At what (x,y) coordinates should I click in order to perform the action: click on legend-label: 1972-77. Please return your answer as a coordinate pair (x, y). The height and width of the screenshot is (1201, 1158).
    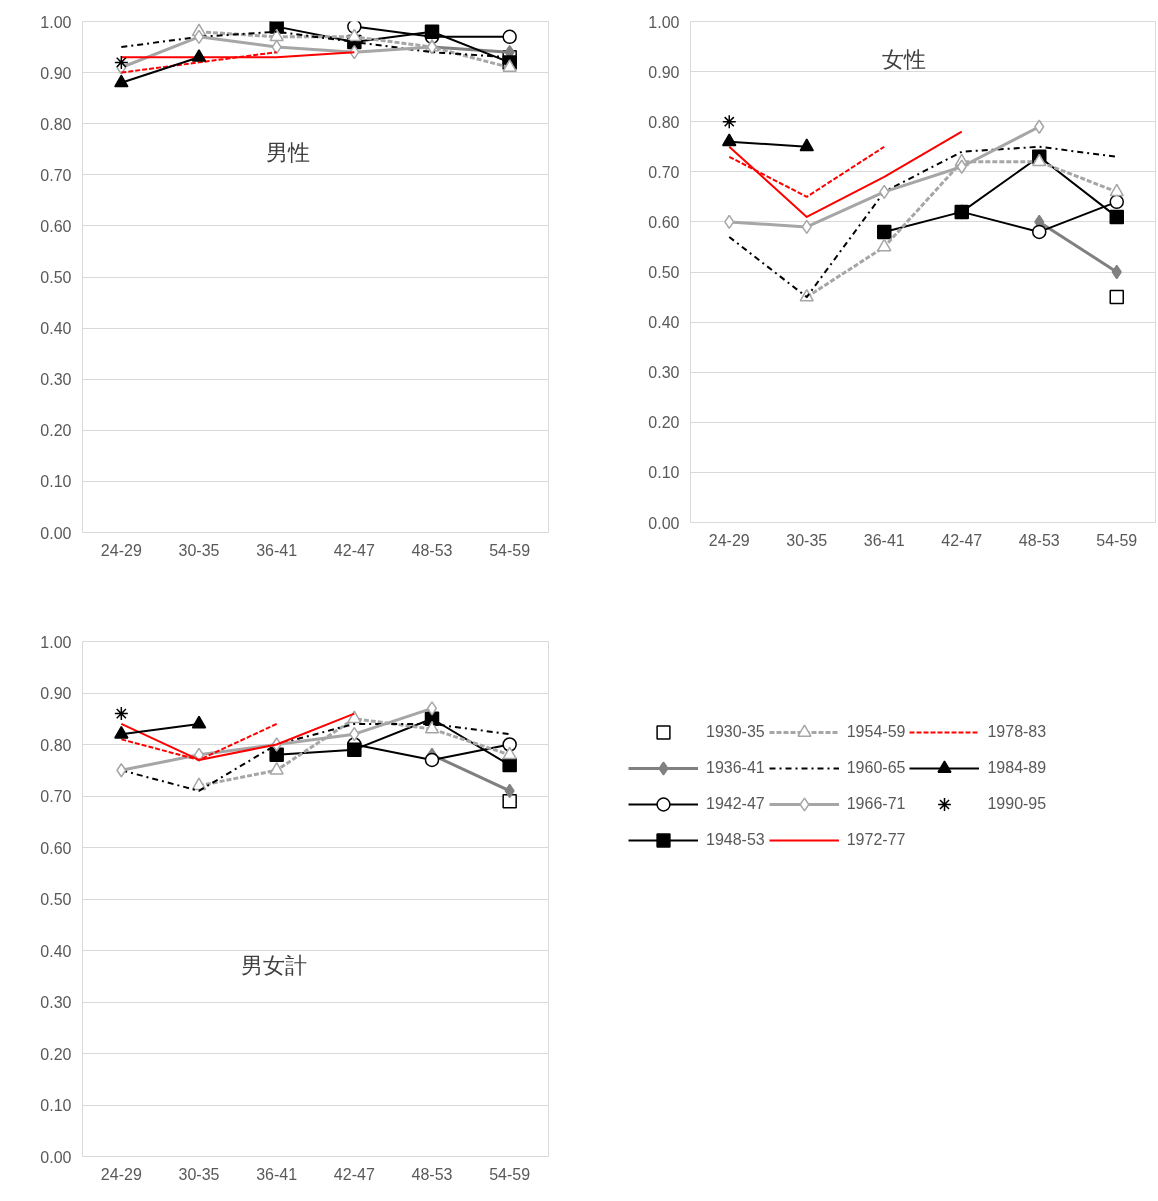
    Looking at the image, I should click on (876, 840).